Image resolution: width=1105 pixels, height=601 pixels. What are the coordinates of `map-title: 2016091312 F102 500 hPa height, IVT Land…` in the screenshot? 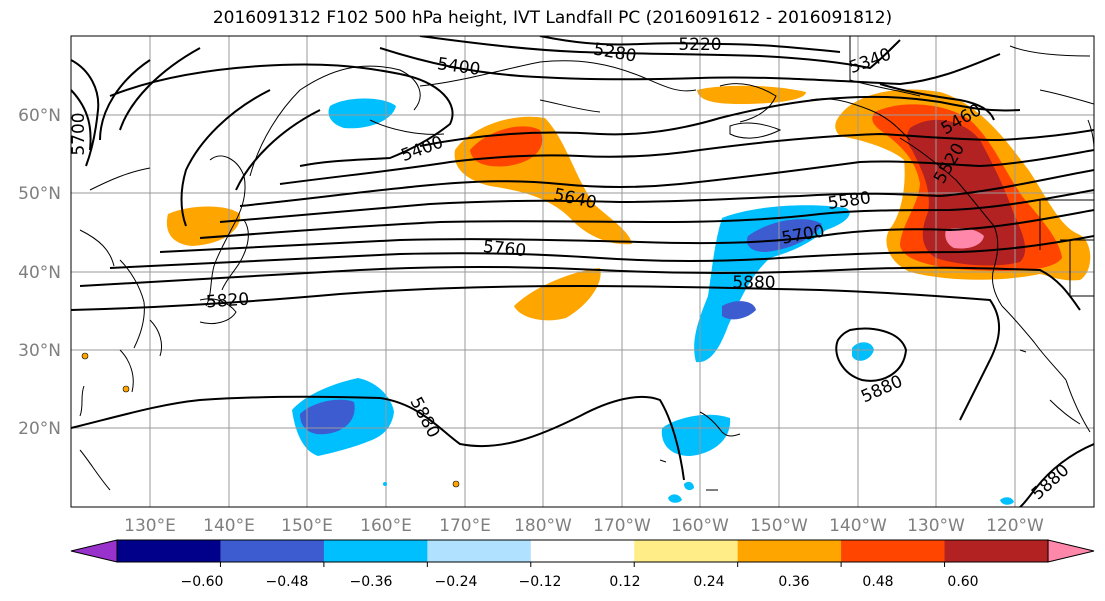 It's located at (552, 18).